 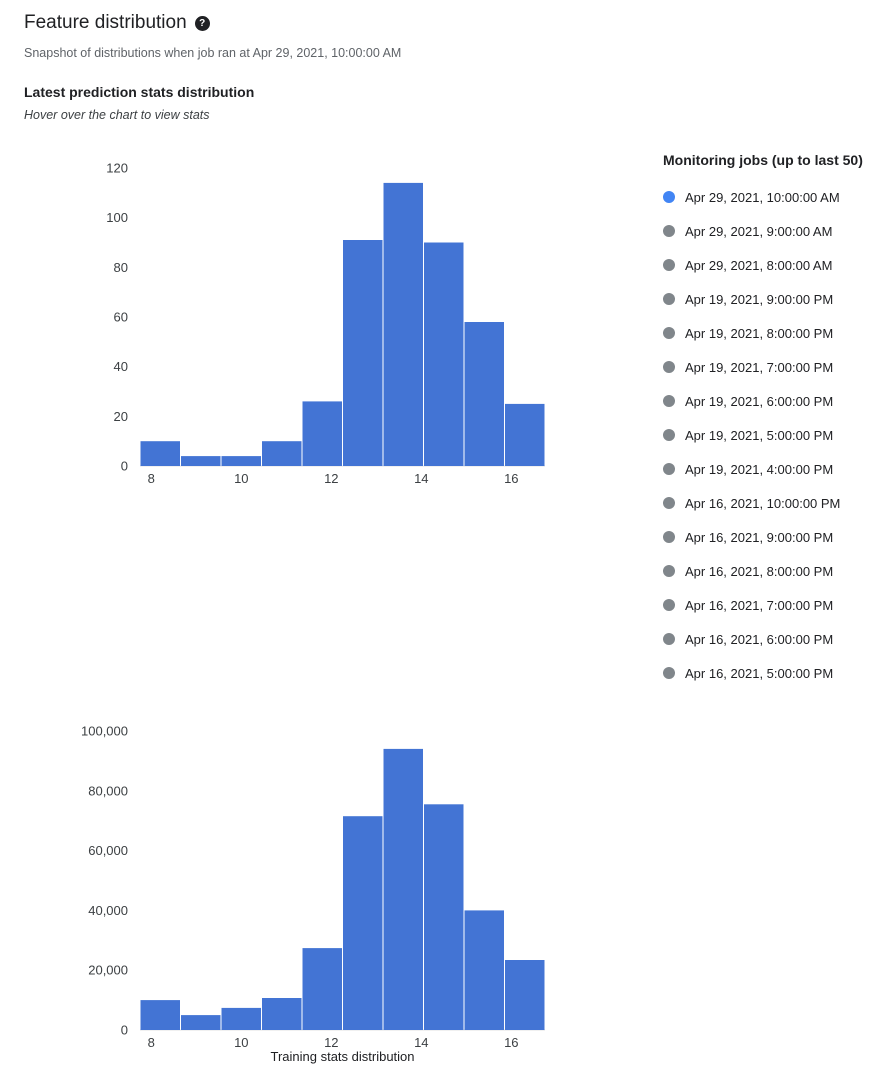 I want to click on y-tick-label: 60,000, so click(x=108, y=850).